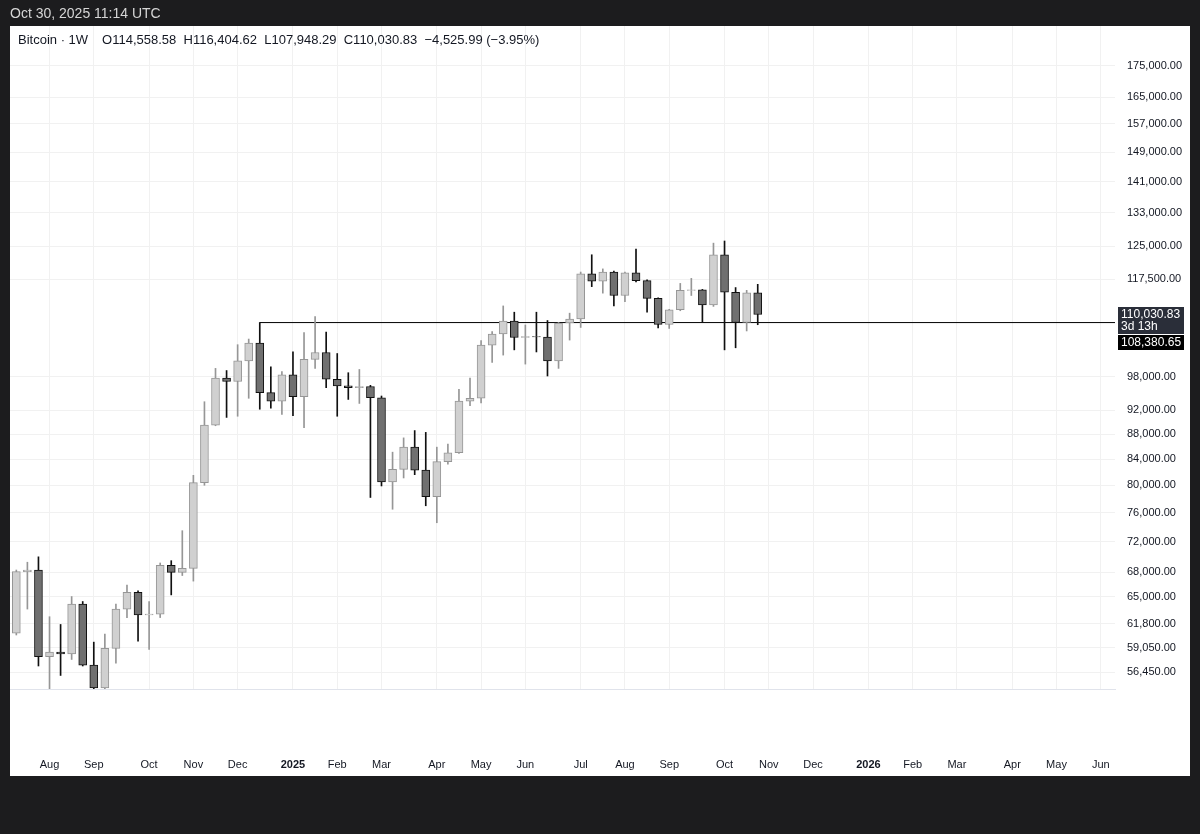 Image resolution: width=1200 pixels, height=834 pixels. What do you see at coordinates (1151, 409) in the screenshot?
I see `y-tick-label: 92,000.00` at bounding box center [1151, 409].